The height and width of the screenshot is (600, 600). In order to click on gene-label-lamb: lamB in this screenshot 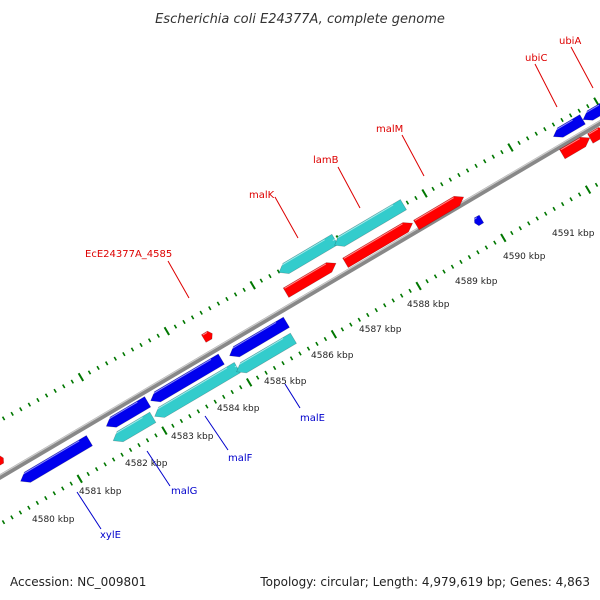, I will do `click(326, 160)`.